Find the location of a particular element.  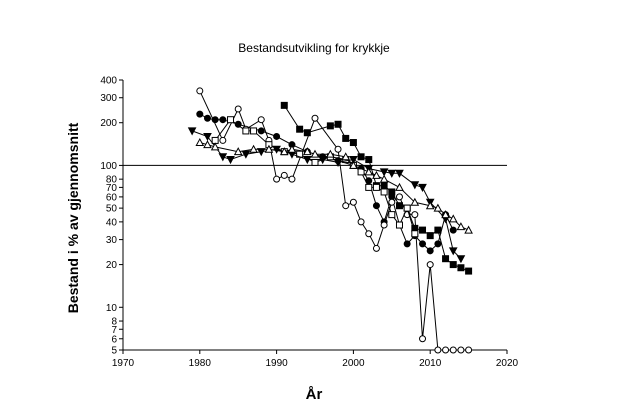

chart-title: Bestandsutvikling for krykkje is located at coordinates (314, 48).